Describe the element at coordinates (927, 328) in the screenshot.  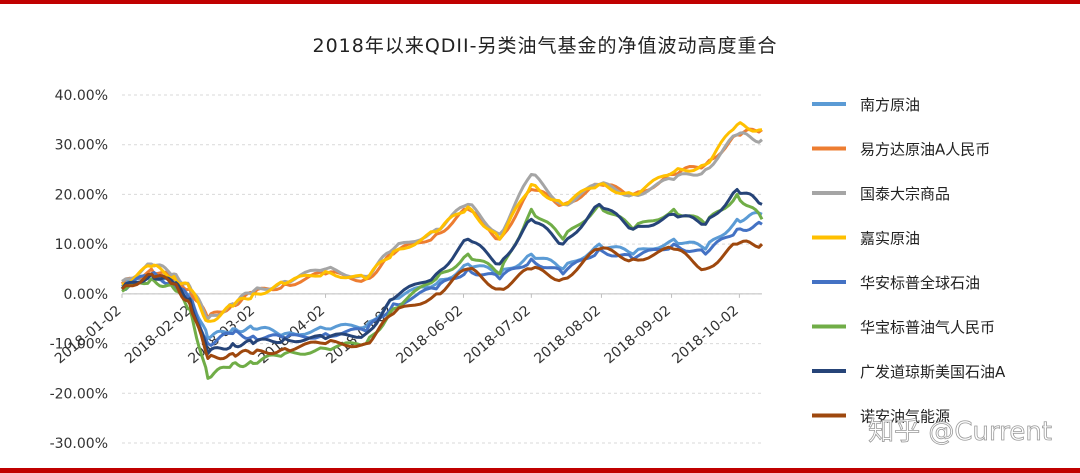
I see `legend-label: 华宝标普油气人民币` at that location.